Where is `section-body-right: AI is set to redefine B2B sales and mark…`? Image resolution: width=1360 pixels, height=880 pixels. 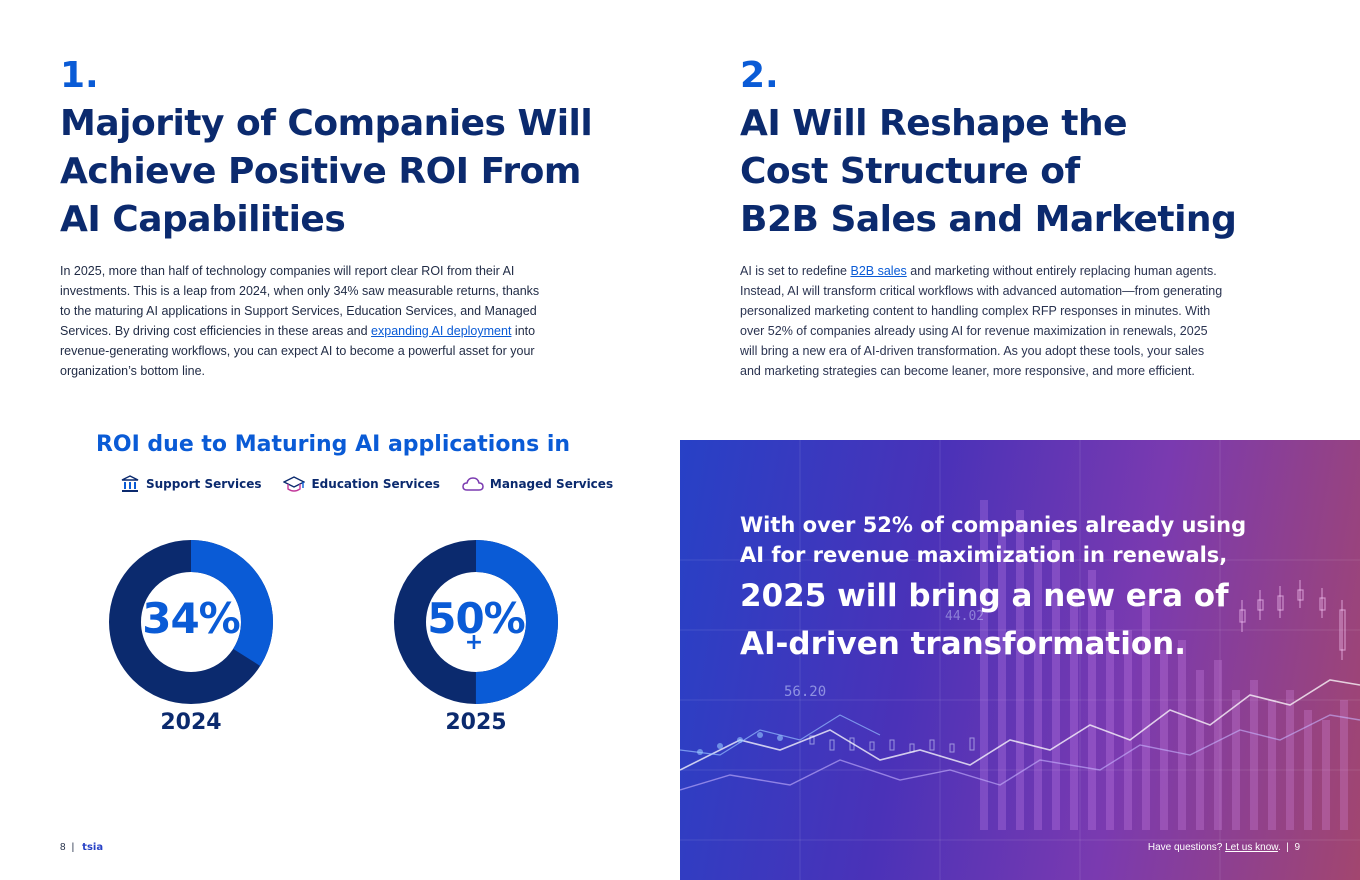
section-body-right: AI is set to redefine B2B sales and mark… is located at coordinates (983, 321).